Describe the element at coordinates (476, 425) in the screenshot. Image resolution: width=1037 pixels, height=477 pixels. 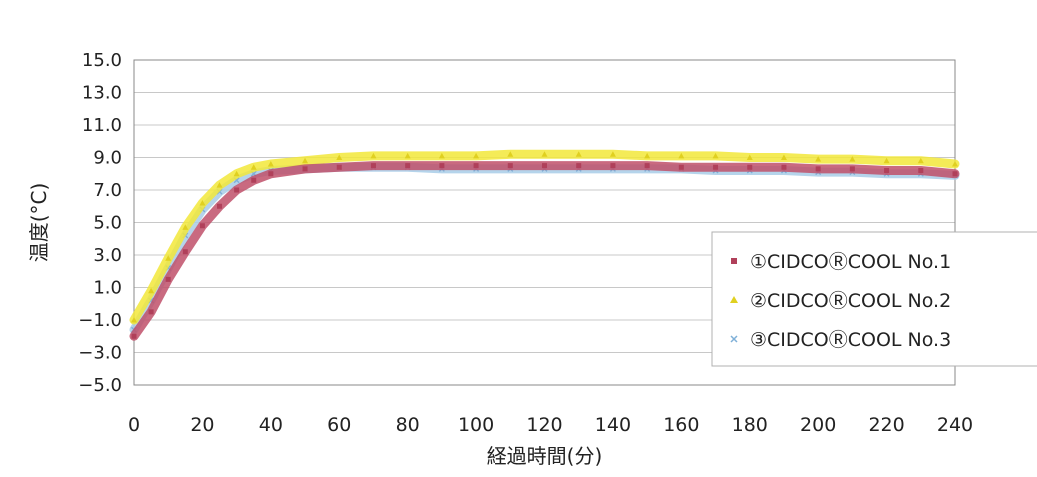
I see `x-tick-label: 100` at that location.